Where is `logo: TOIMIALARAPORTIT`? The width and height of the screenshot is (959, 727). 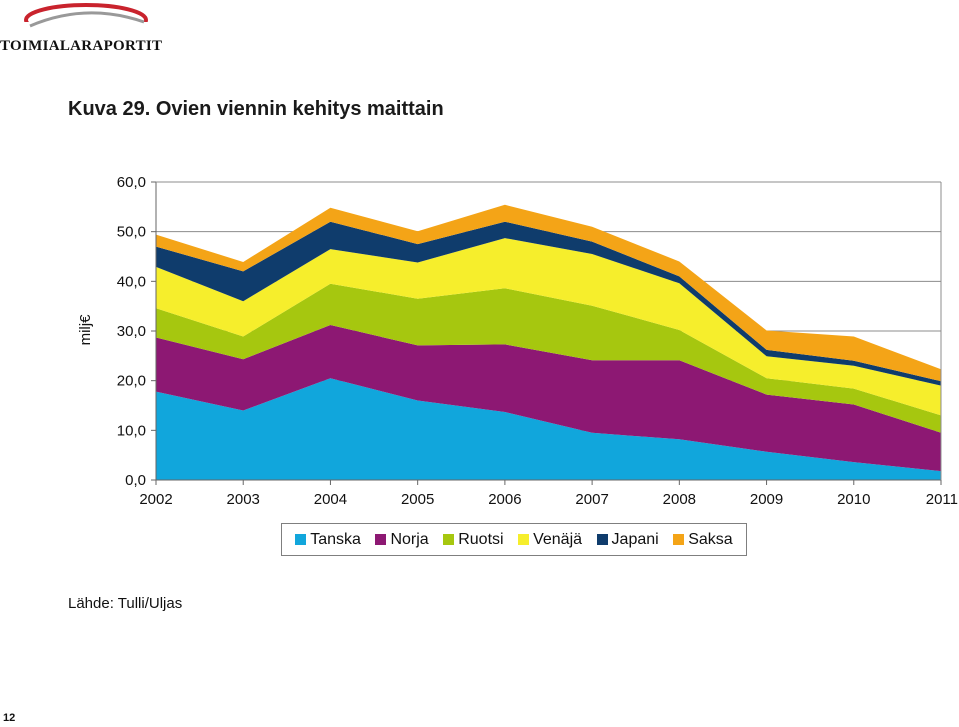
logo: TOIMIALARAPORTIT is located at coordinates (85, 30).